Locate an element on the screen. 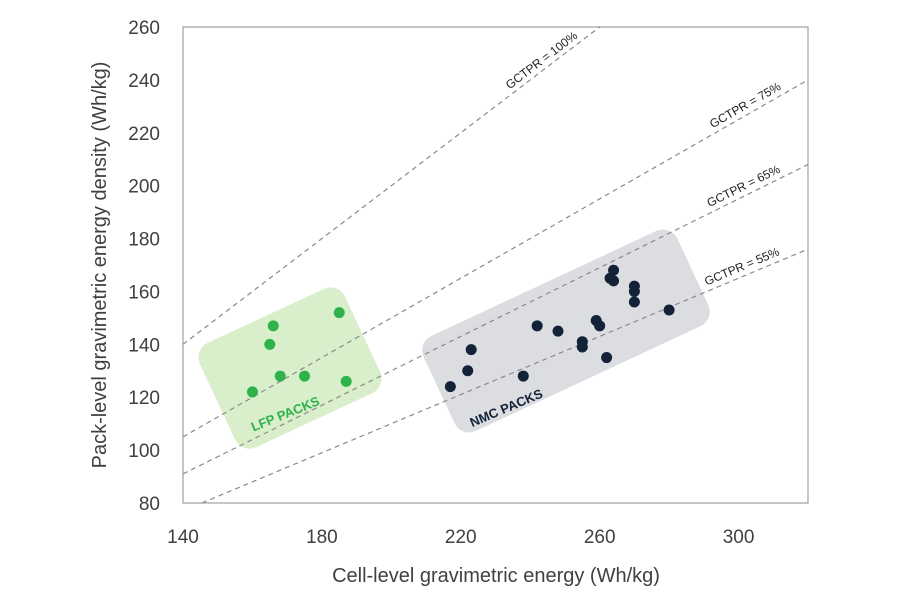 Image resolution: width=908 pixels, height=605 pixels. y-tick-label-4: 160 is located at coordinates (144, 292).